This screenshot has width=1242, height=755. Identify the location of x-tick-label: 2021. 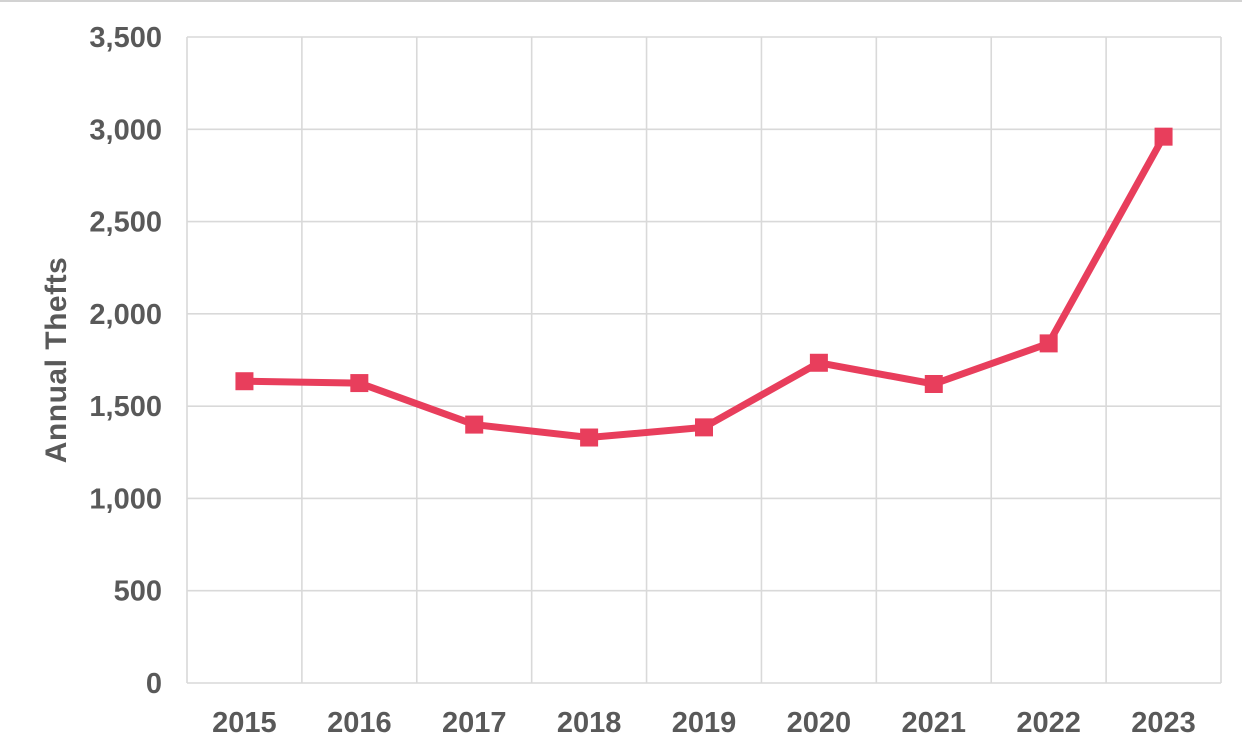
(934, 723).